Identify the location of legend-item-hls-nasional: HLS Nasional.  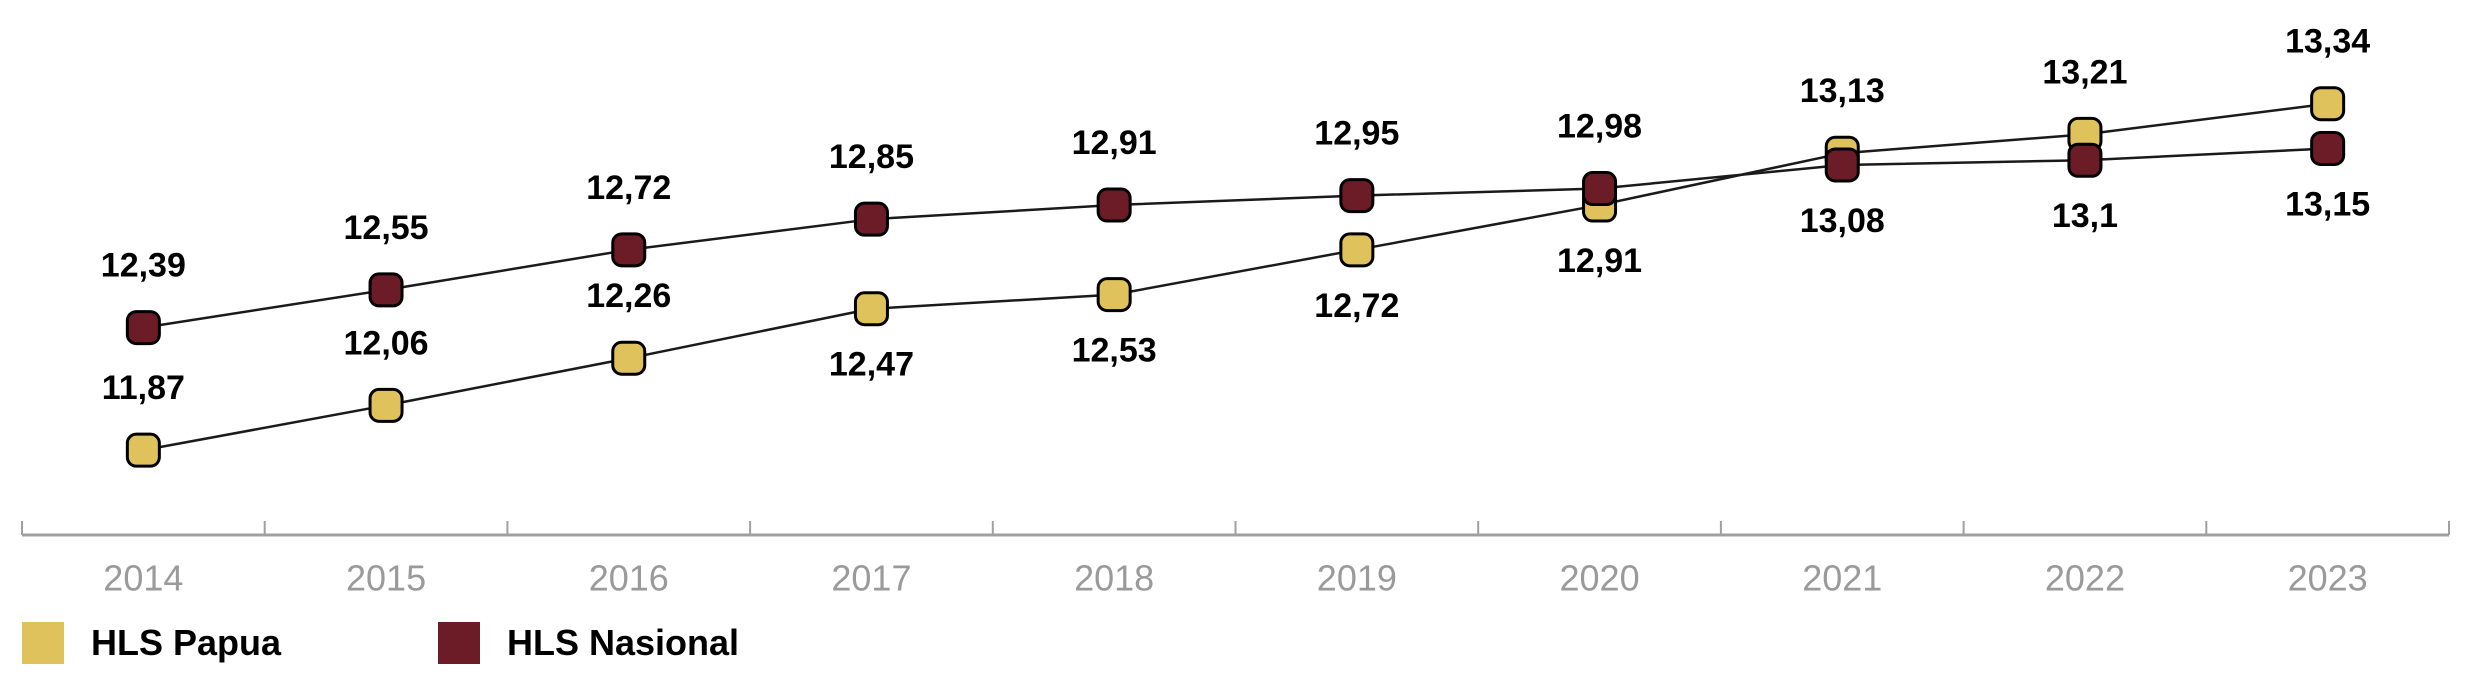
(588, 643).